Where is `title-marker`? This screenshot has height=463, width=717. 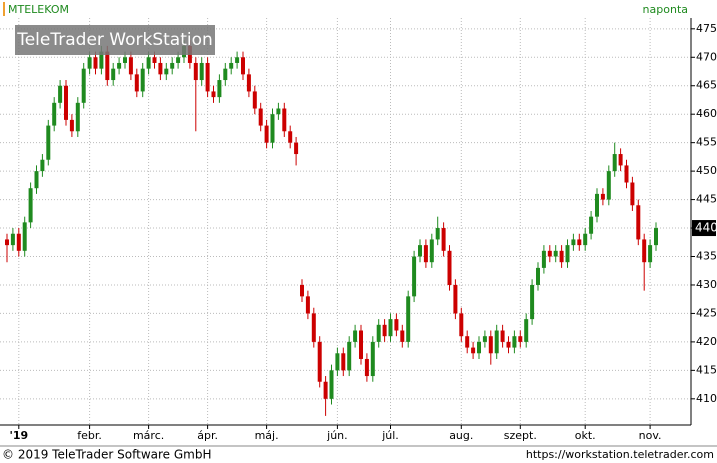
title-marker is located at coordinates (4, 9).